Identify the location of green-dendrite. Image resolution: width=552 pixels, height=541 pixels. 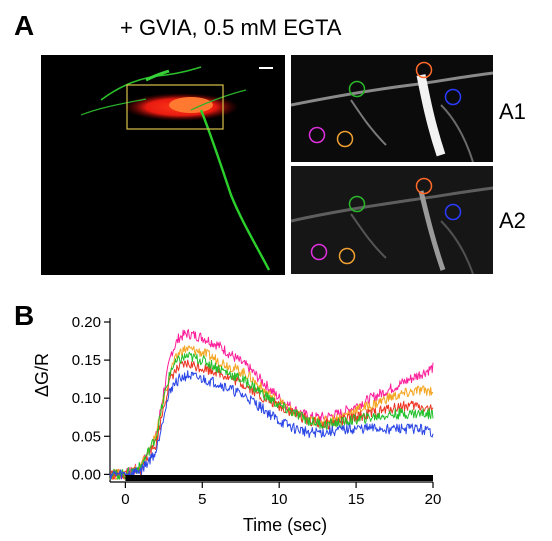
(235, 190).